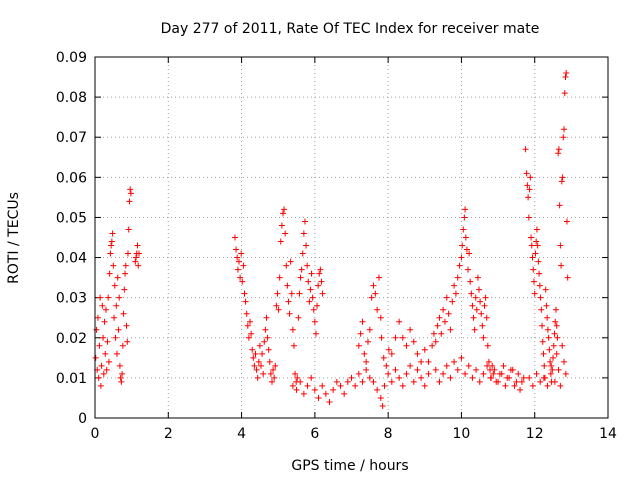 The height and width of the screenshot is (480, 640). What do you see at coordinates (314, 434) in the screenshot?
I see `x-tick-label: 6` at bounding box center [314, 434].